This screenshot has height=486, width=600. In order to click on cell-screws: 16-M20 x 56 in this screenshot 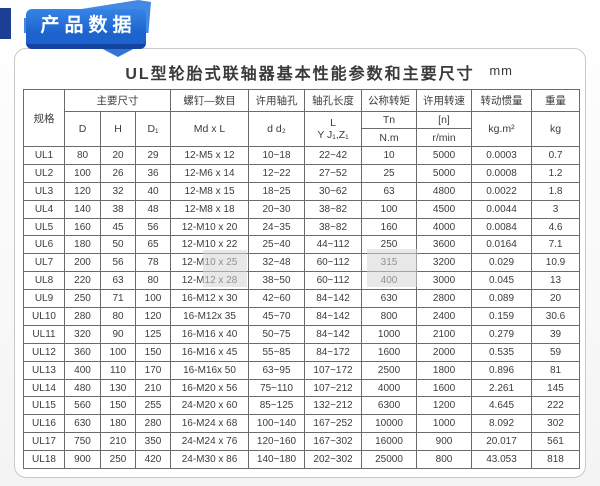, I will do `click(210, 388)`.